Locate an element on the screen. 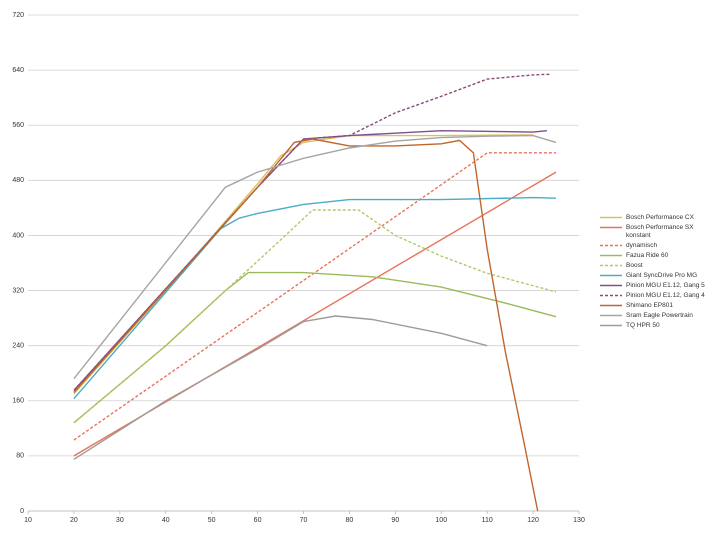  legend-label: Fazua Ride 60 is located at coordinates (647, 255).